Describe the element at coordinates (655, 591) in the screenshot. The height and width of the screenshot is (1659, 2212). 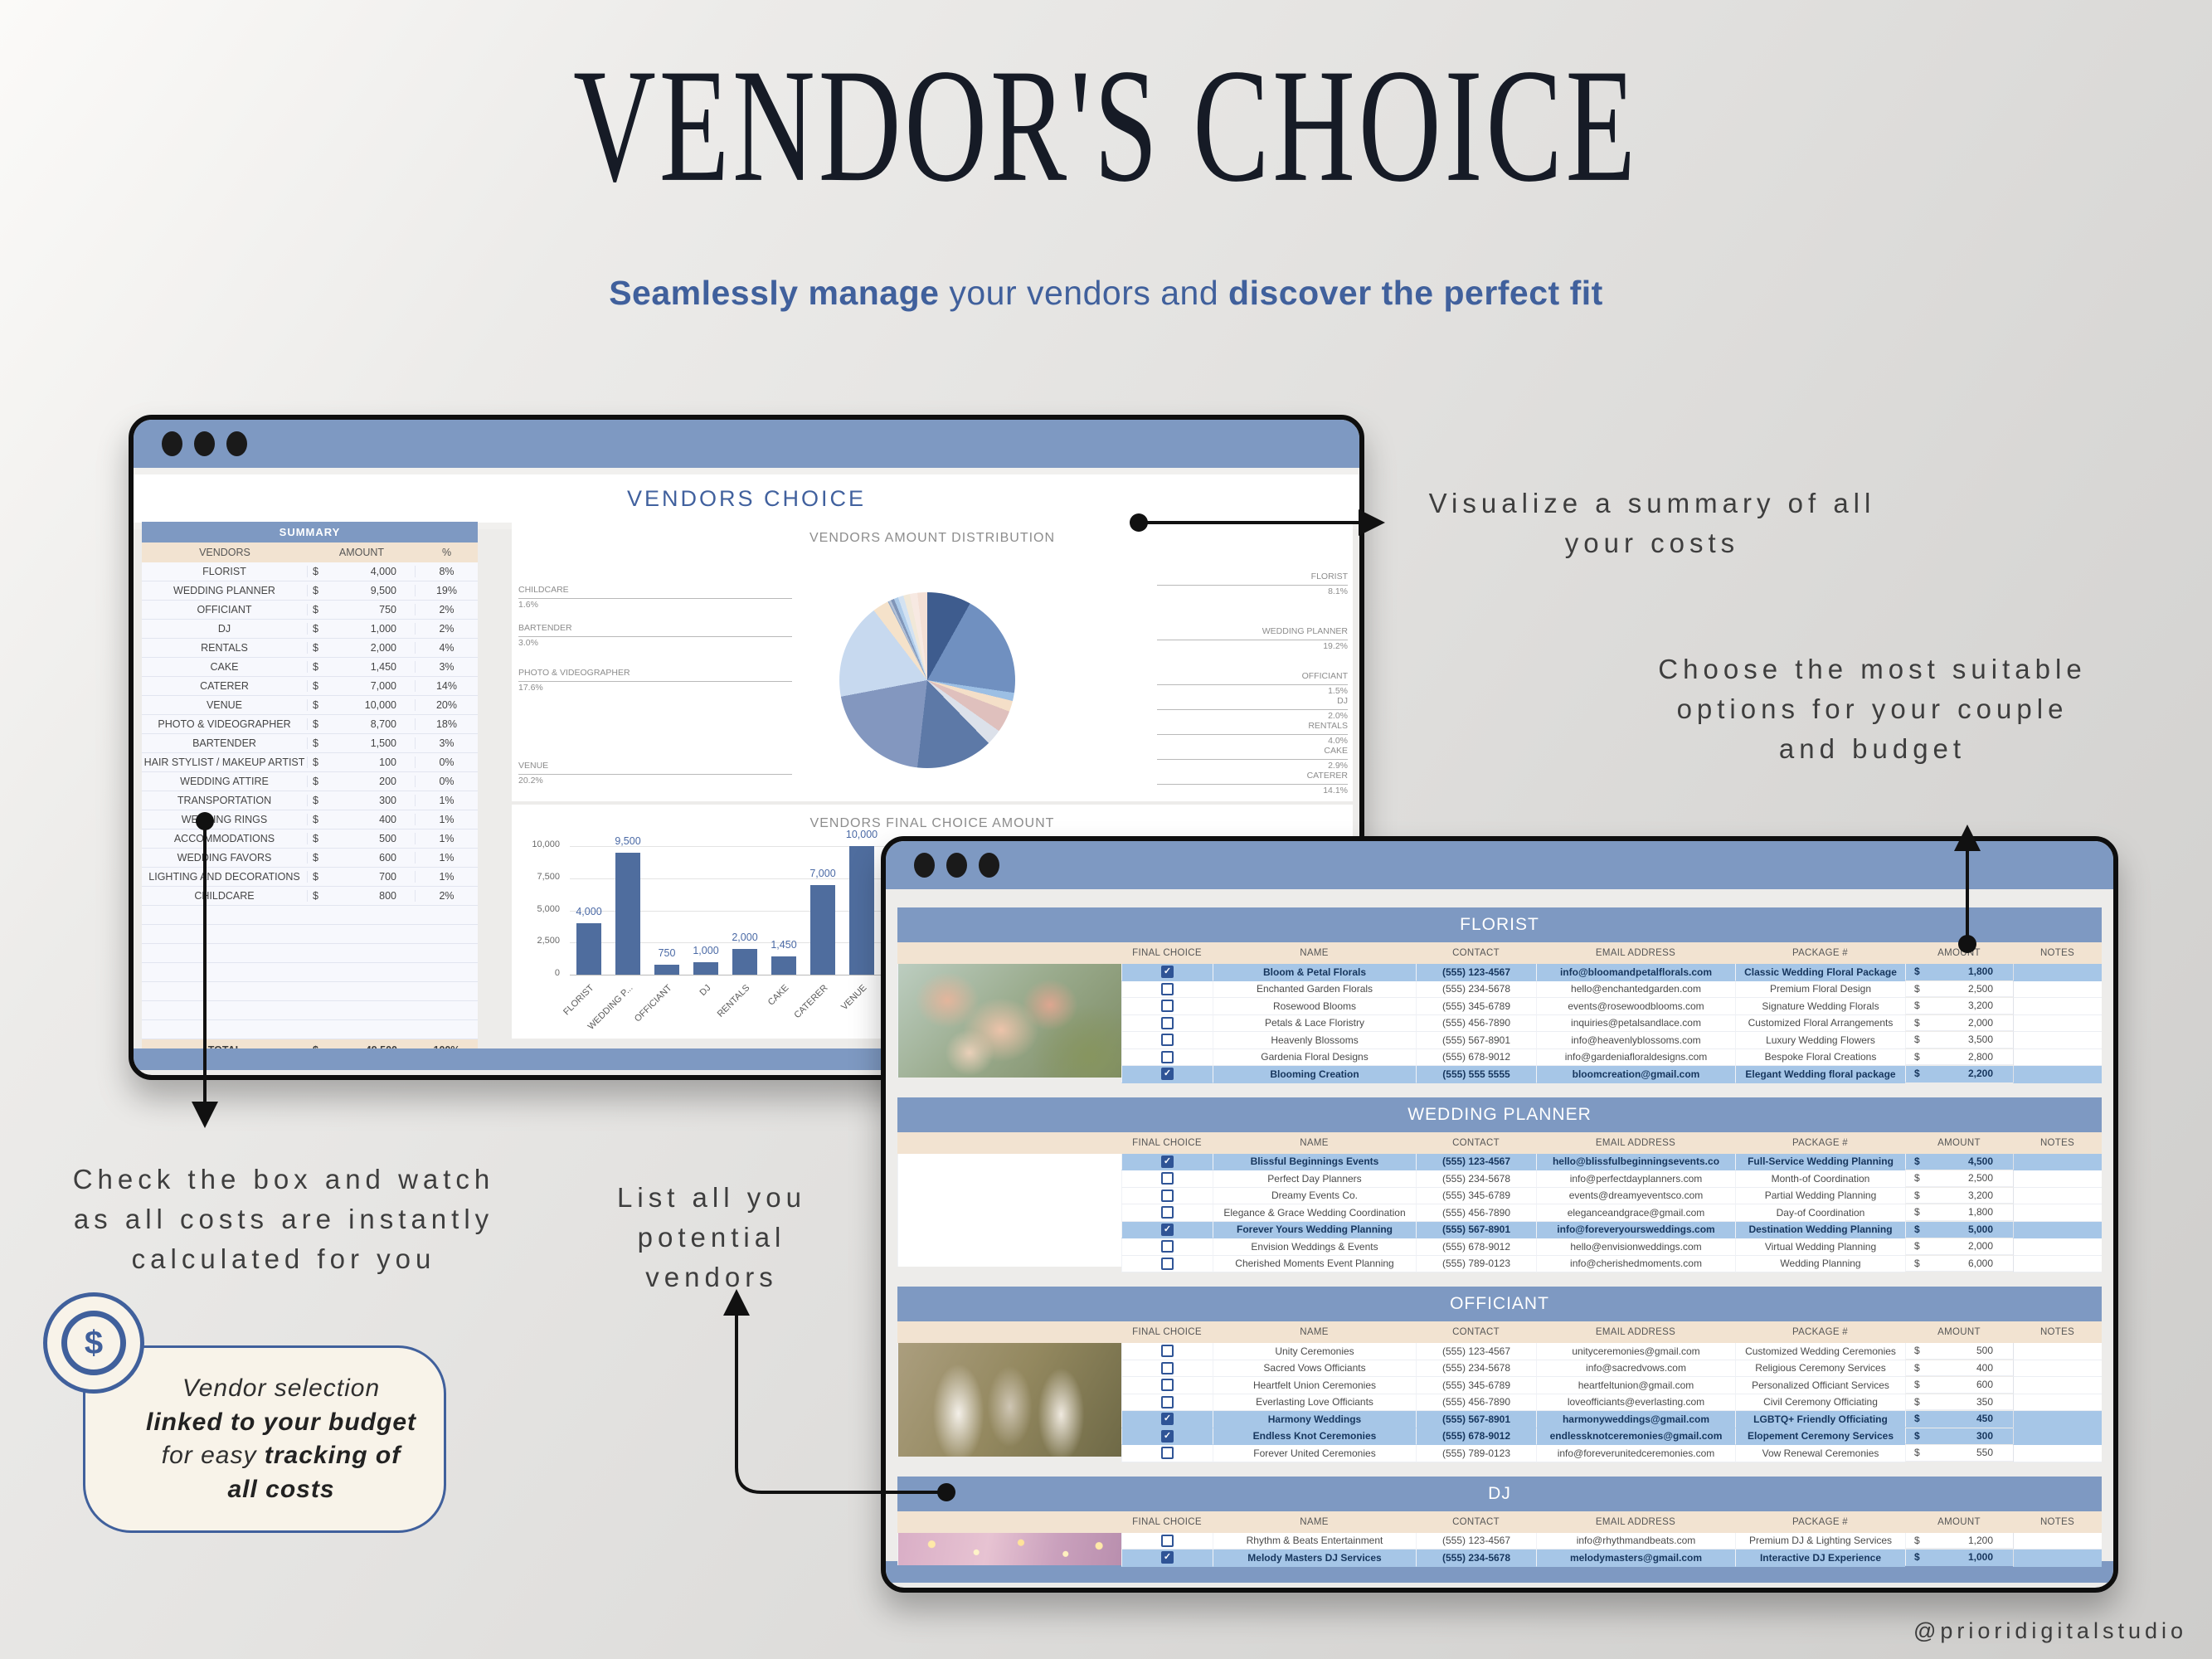
I see `pie-callout-name: CHILDCARE` at that location.